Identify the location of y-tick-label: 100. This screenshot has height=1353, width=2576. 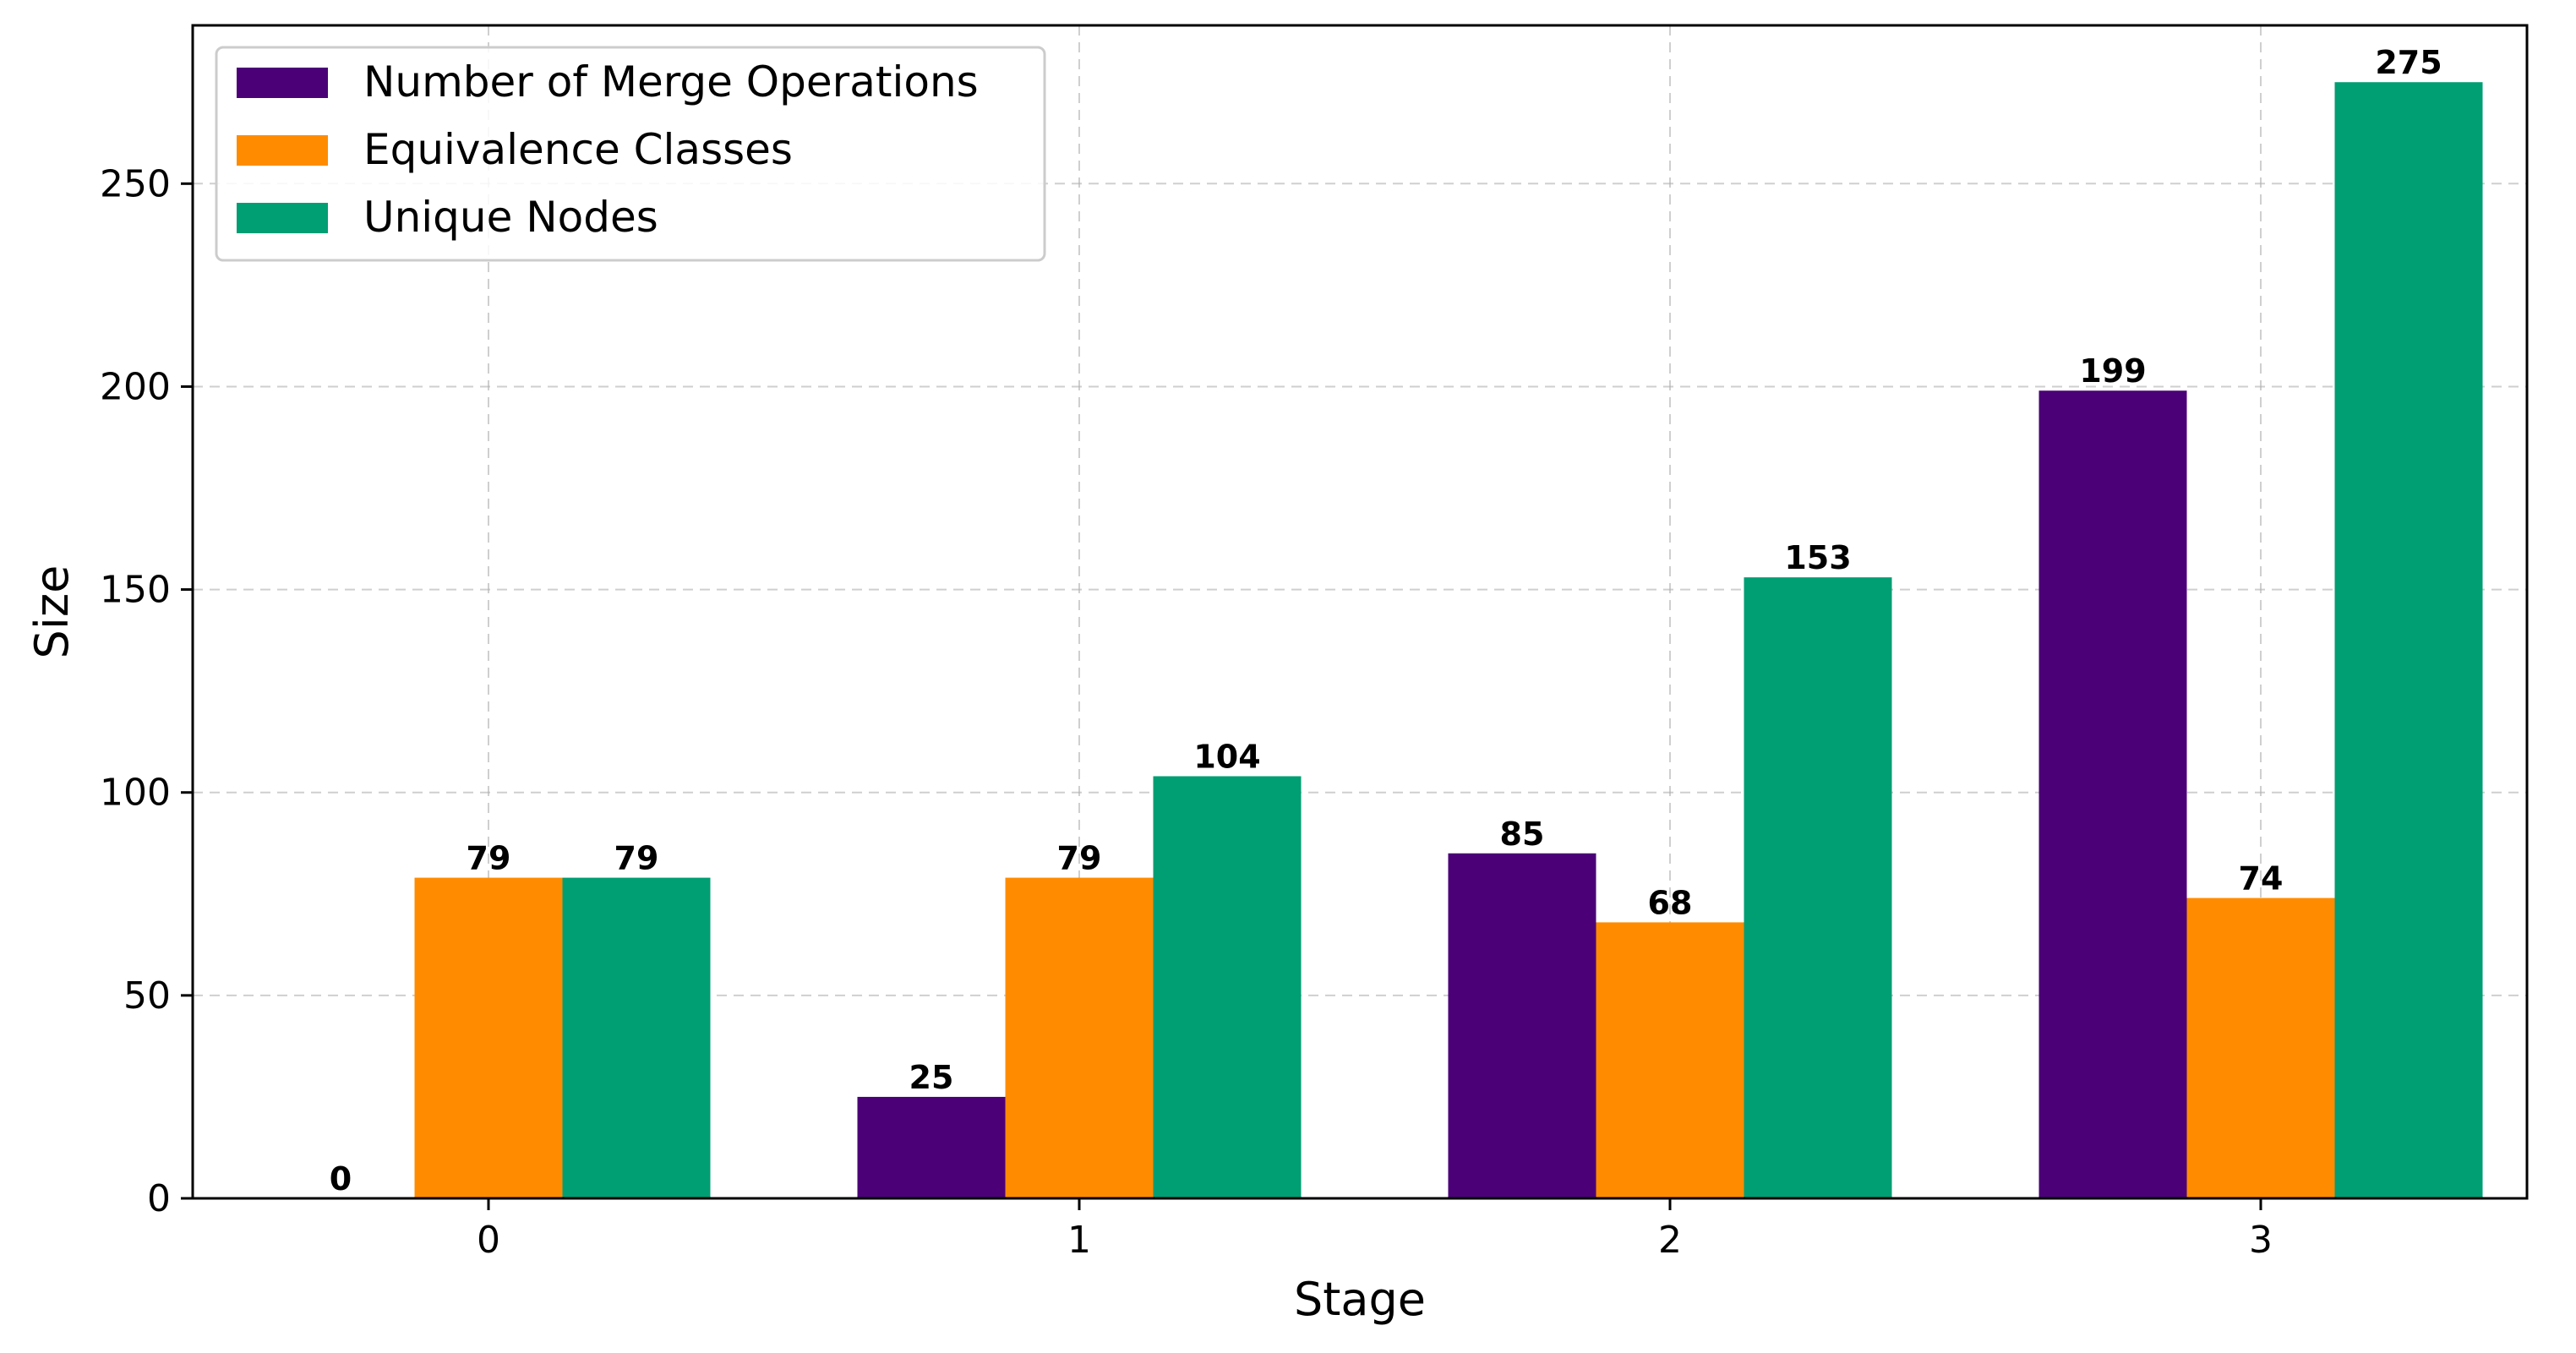
(135, 794).